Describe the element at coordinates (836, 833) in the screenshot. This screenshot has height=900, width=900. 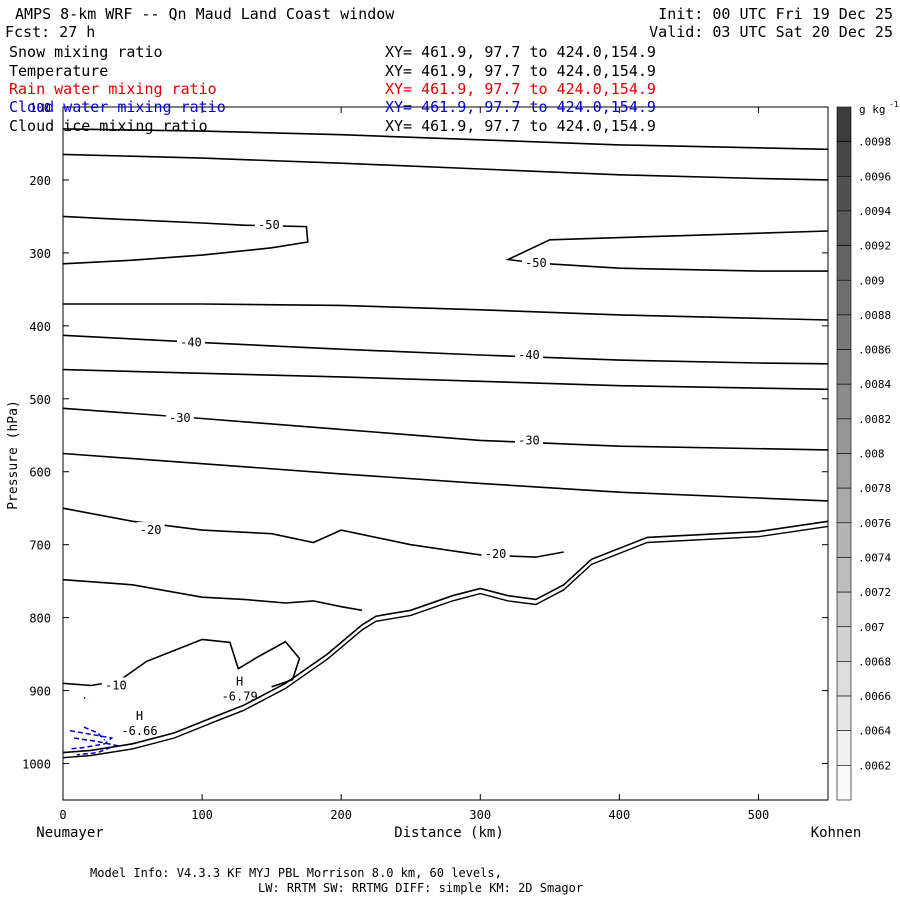
I see `x-axis-right-station: Kohnen` at that location.